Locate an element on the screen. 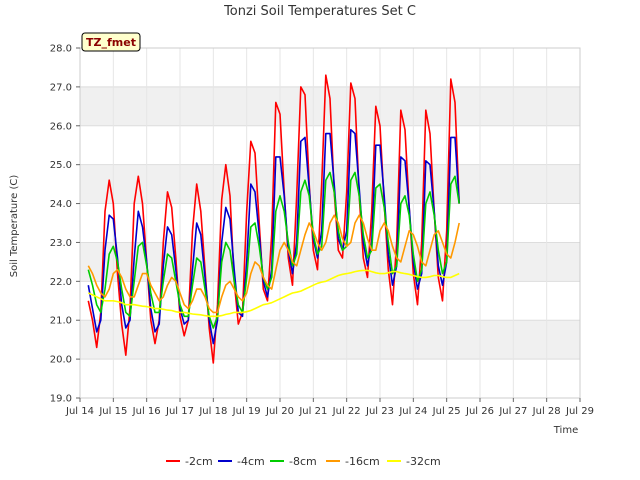  x-tick-label: Jul 24 is located at coordinates (412, 411).